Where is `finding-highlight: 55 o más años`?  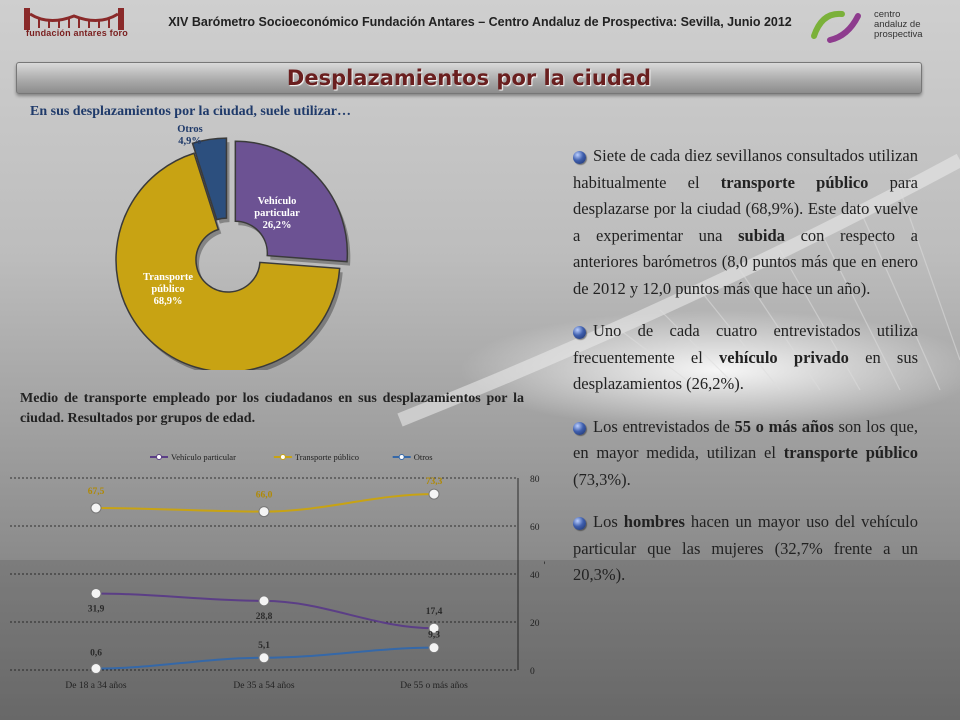 finding-highlight: 55 o más años is located at coordinates (784, 426).